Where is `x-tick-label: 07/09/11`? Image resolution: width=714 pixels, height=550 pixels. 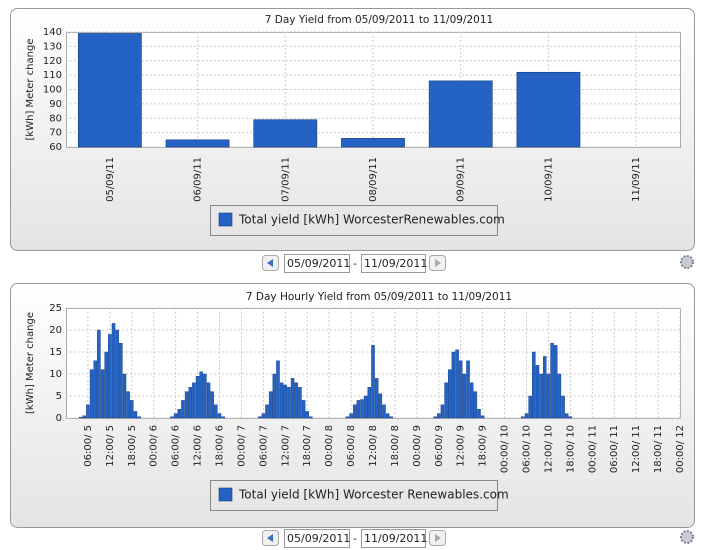
x-tick-label: 07/09/11 is located at coordinates (285, 179).